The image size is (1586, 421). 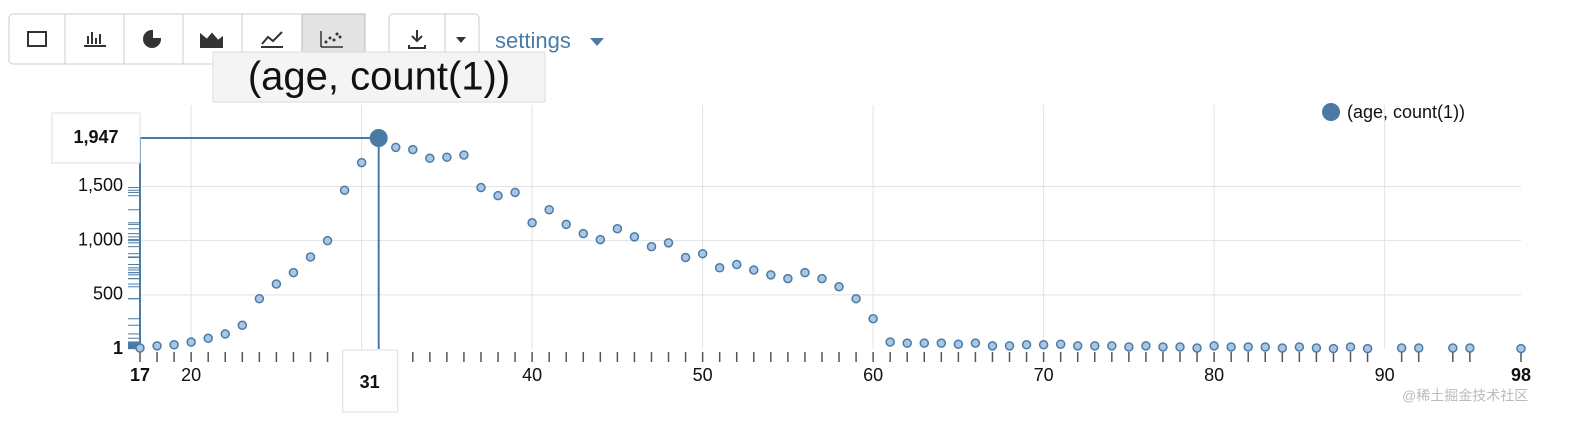 I want to click on dropdown-caret, so click(x=461, y=40).